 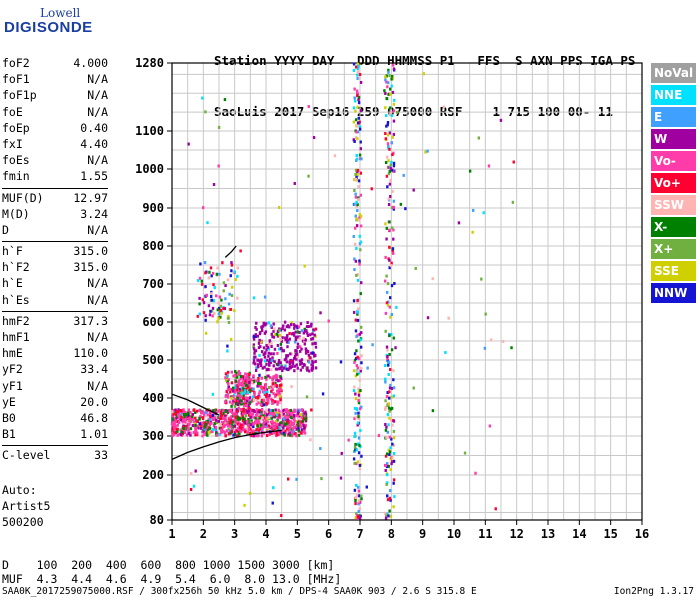 What do you see at coordinates (153, 246) in the screenshot?
I see `y-tick-label: 800` at bounding box center [153, 246].